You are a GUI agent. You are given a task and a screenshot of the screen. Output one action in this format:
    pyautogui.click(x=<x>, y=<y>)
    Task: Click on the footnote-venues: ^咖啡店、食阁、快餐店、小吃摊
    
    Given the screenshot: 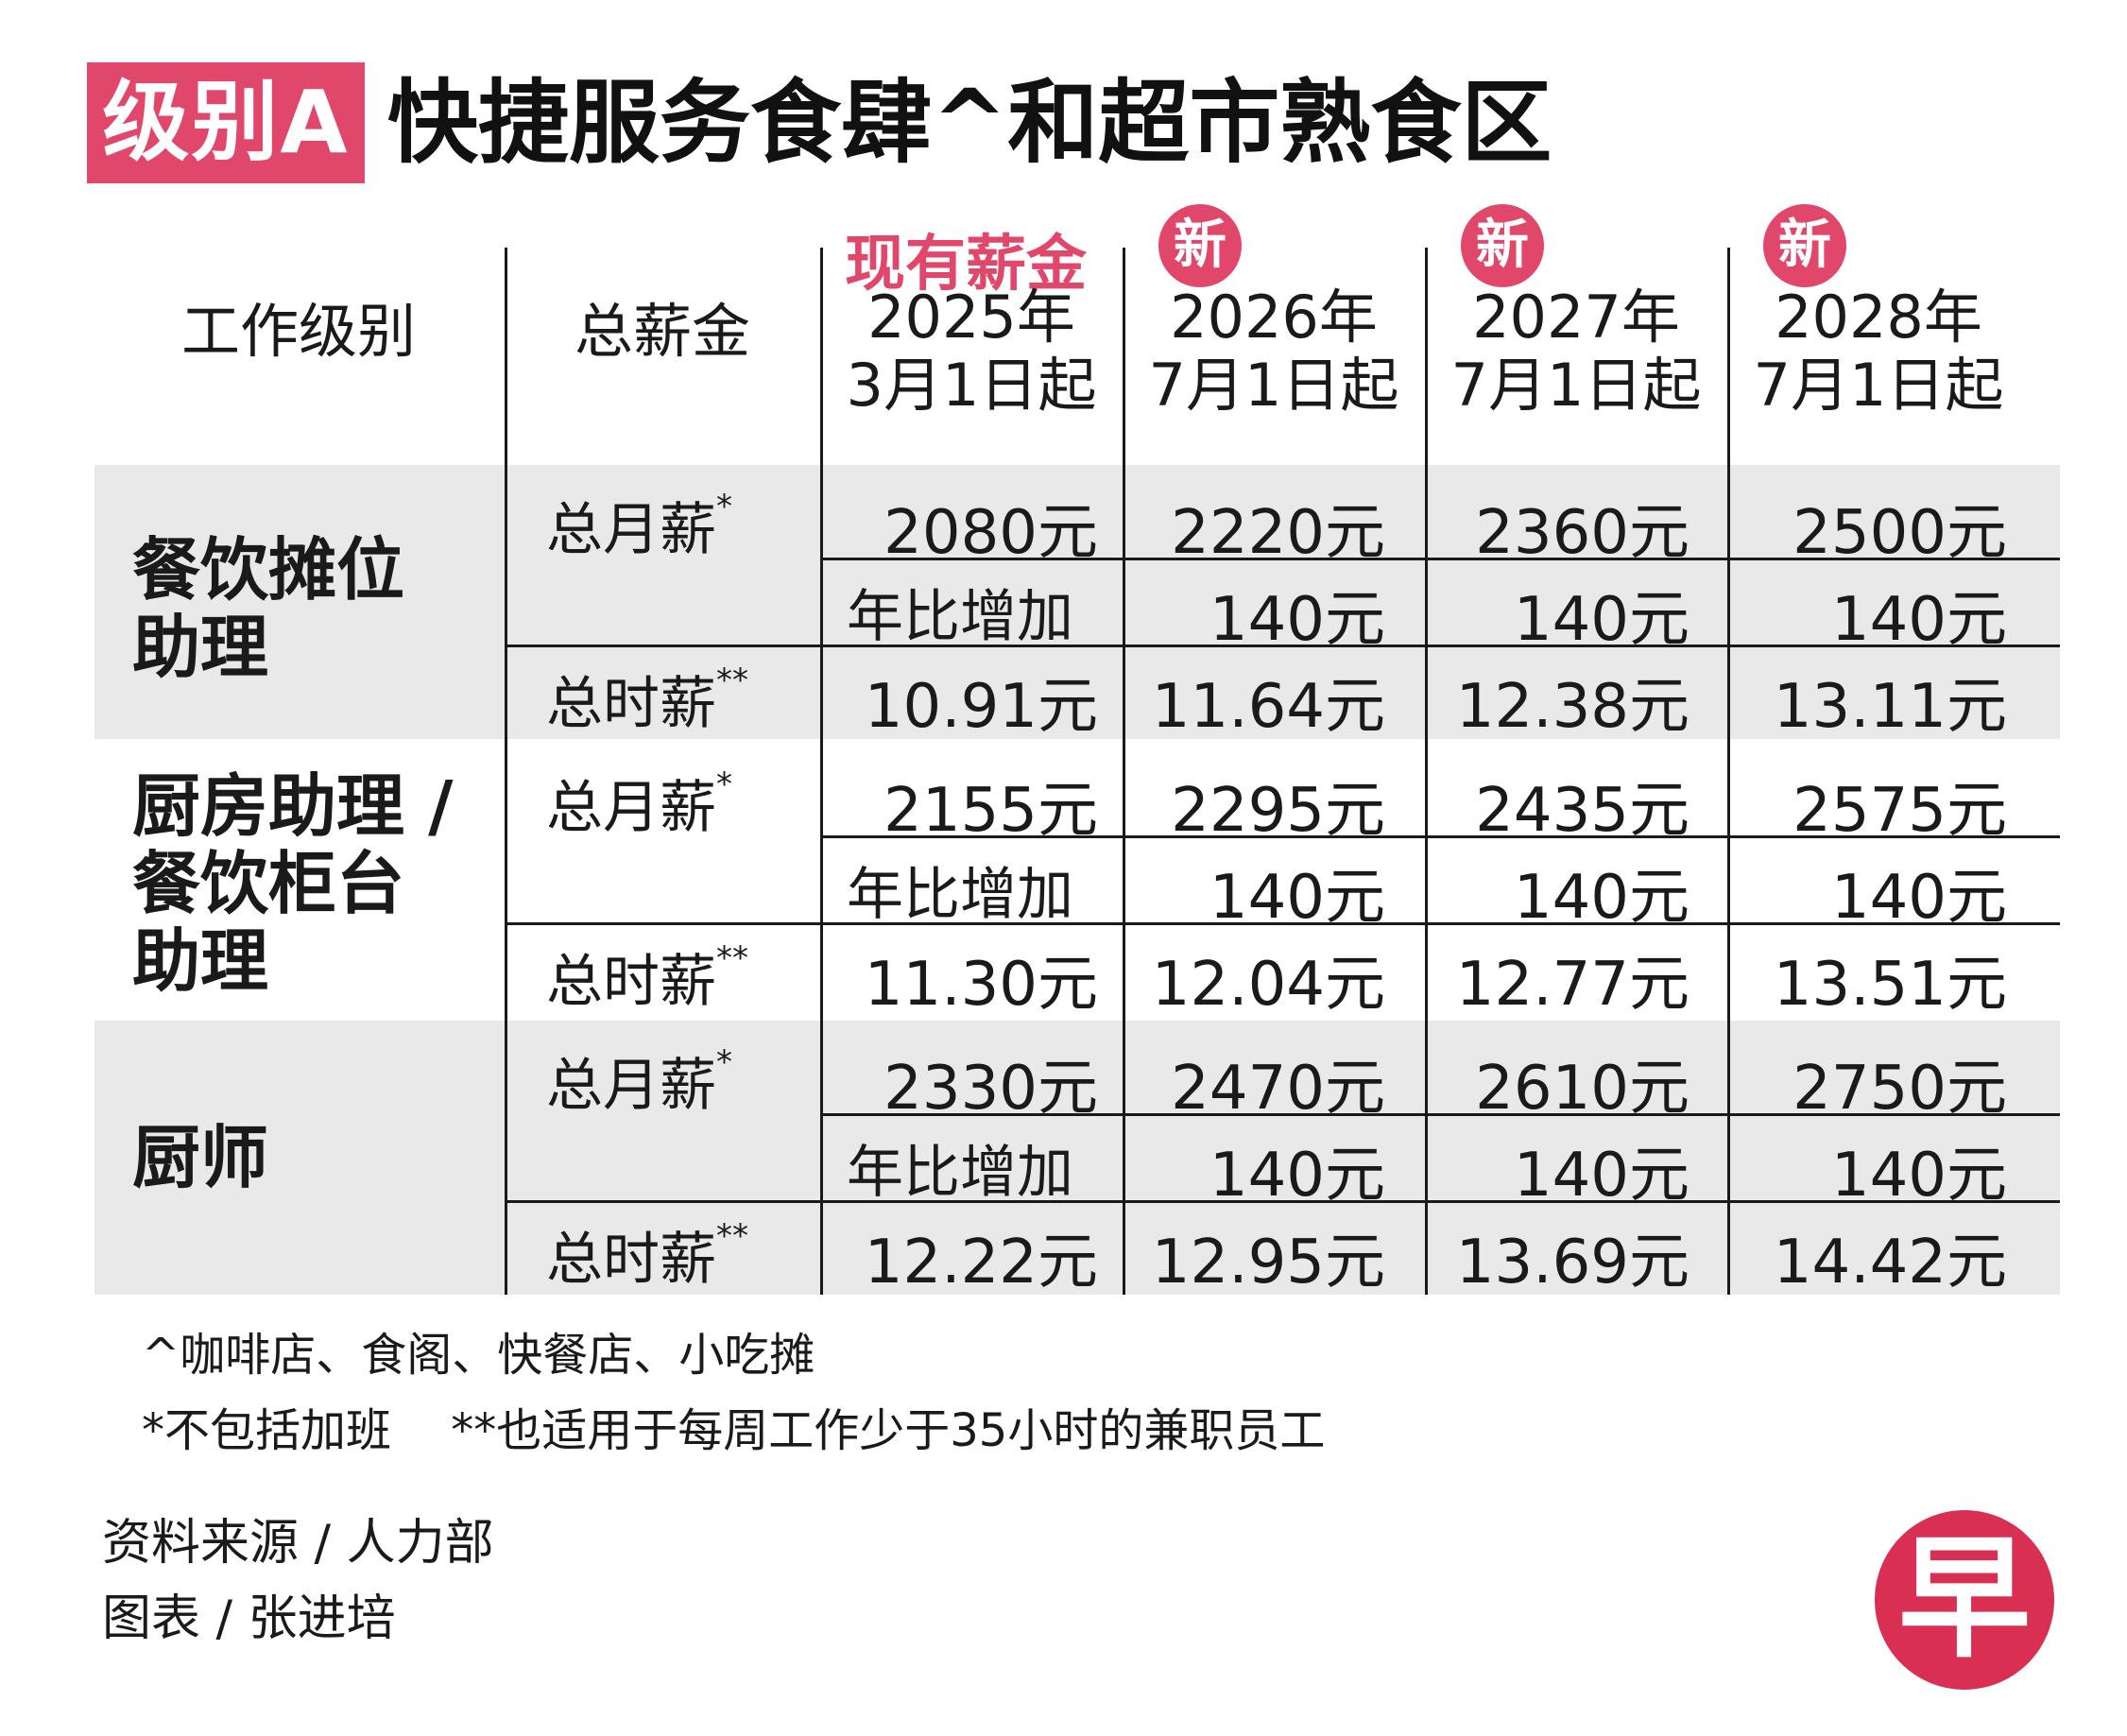 What is the action you would take?
    pyautogui.click(x=478, y=1355)
    